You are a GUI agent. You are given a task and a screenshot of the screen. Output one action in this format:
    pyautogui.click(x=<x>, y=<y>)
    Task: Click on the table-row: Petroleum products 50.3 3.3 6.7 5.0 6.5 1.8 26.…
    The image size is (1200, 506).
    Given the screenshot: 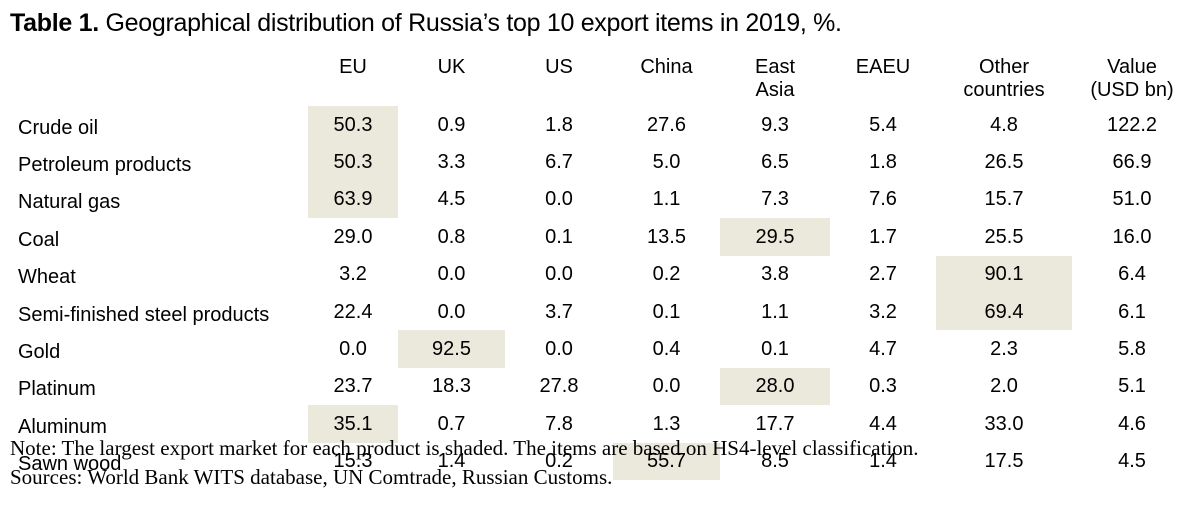 What is the action you would take?
    pyautogui.click(x=601, y=162)
    